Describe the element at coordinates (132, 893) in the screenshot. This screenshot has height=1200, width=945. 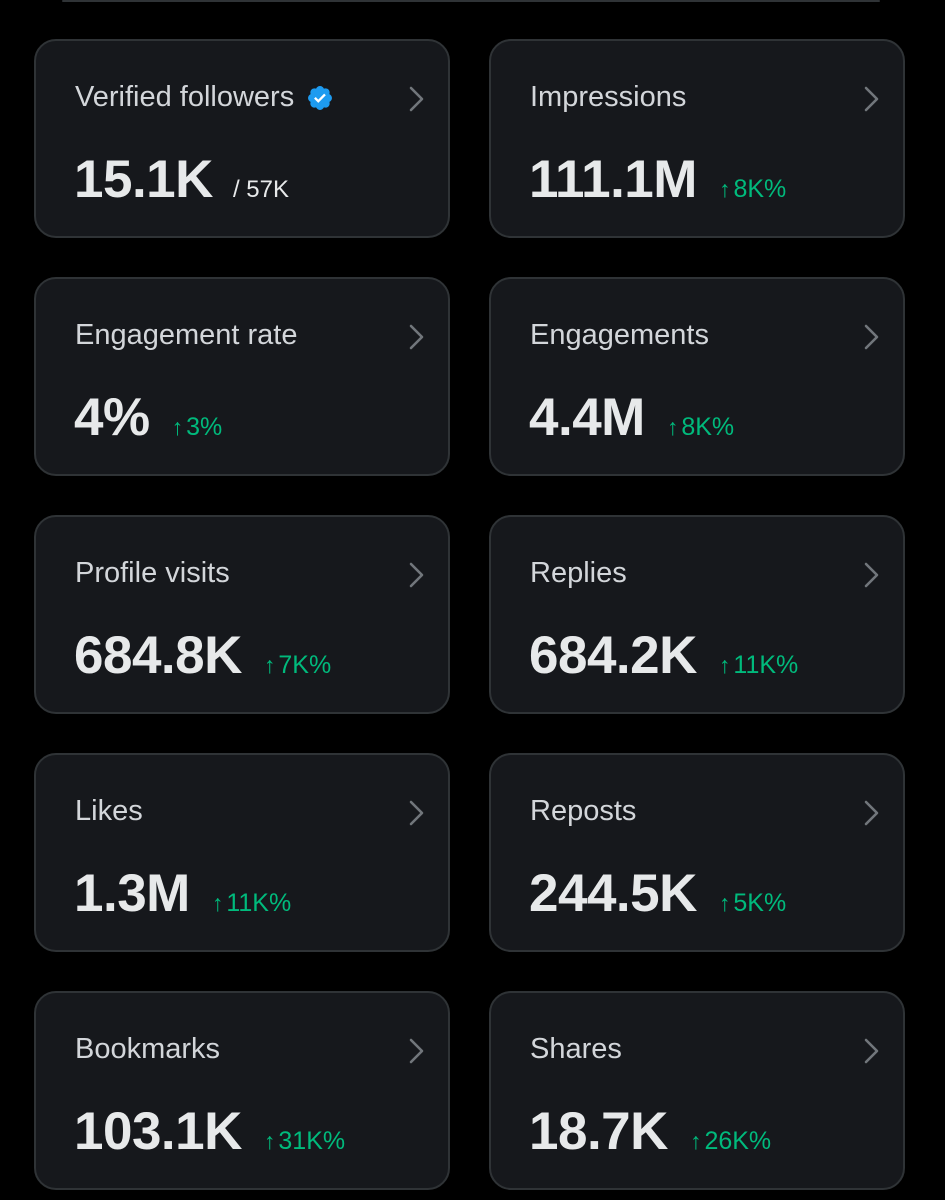
I see `metric-value: 1.3M` at that location.